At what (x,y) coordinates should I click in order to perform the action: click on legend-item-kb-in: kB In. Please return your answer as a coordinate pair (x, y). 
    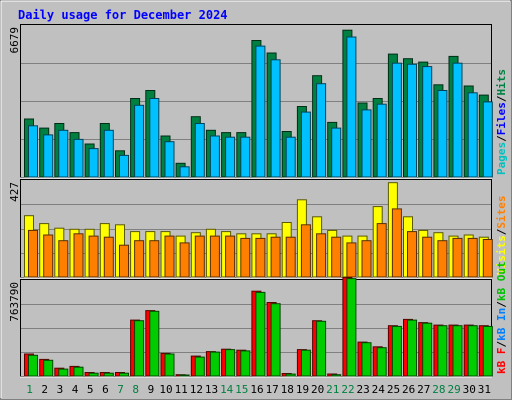
    Looking at the image, I should click on (501, 324).